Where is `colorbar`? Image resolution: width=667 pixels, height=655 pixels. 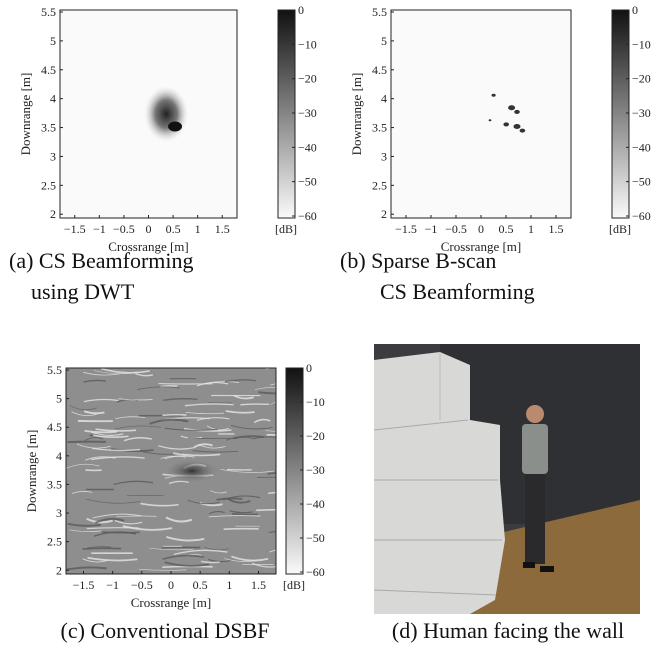
colorbar is located at coordinates (286, 114).